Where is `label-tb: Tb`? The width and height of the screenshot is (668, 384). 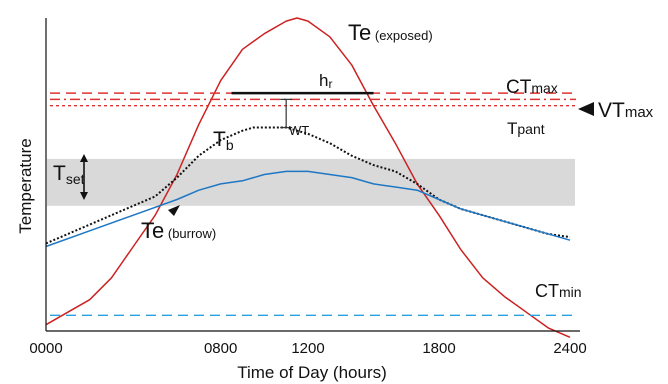
label-tb: Tb is located at coordinates (223, 140).